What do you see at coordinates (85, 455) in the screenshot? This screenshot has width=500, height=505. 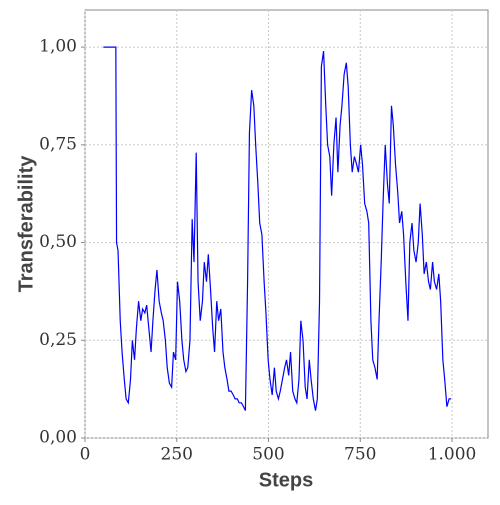 I see `x-tick-label: 0` at bounding box center [85, 455].